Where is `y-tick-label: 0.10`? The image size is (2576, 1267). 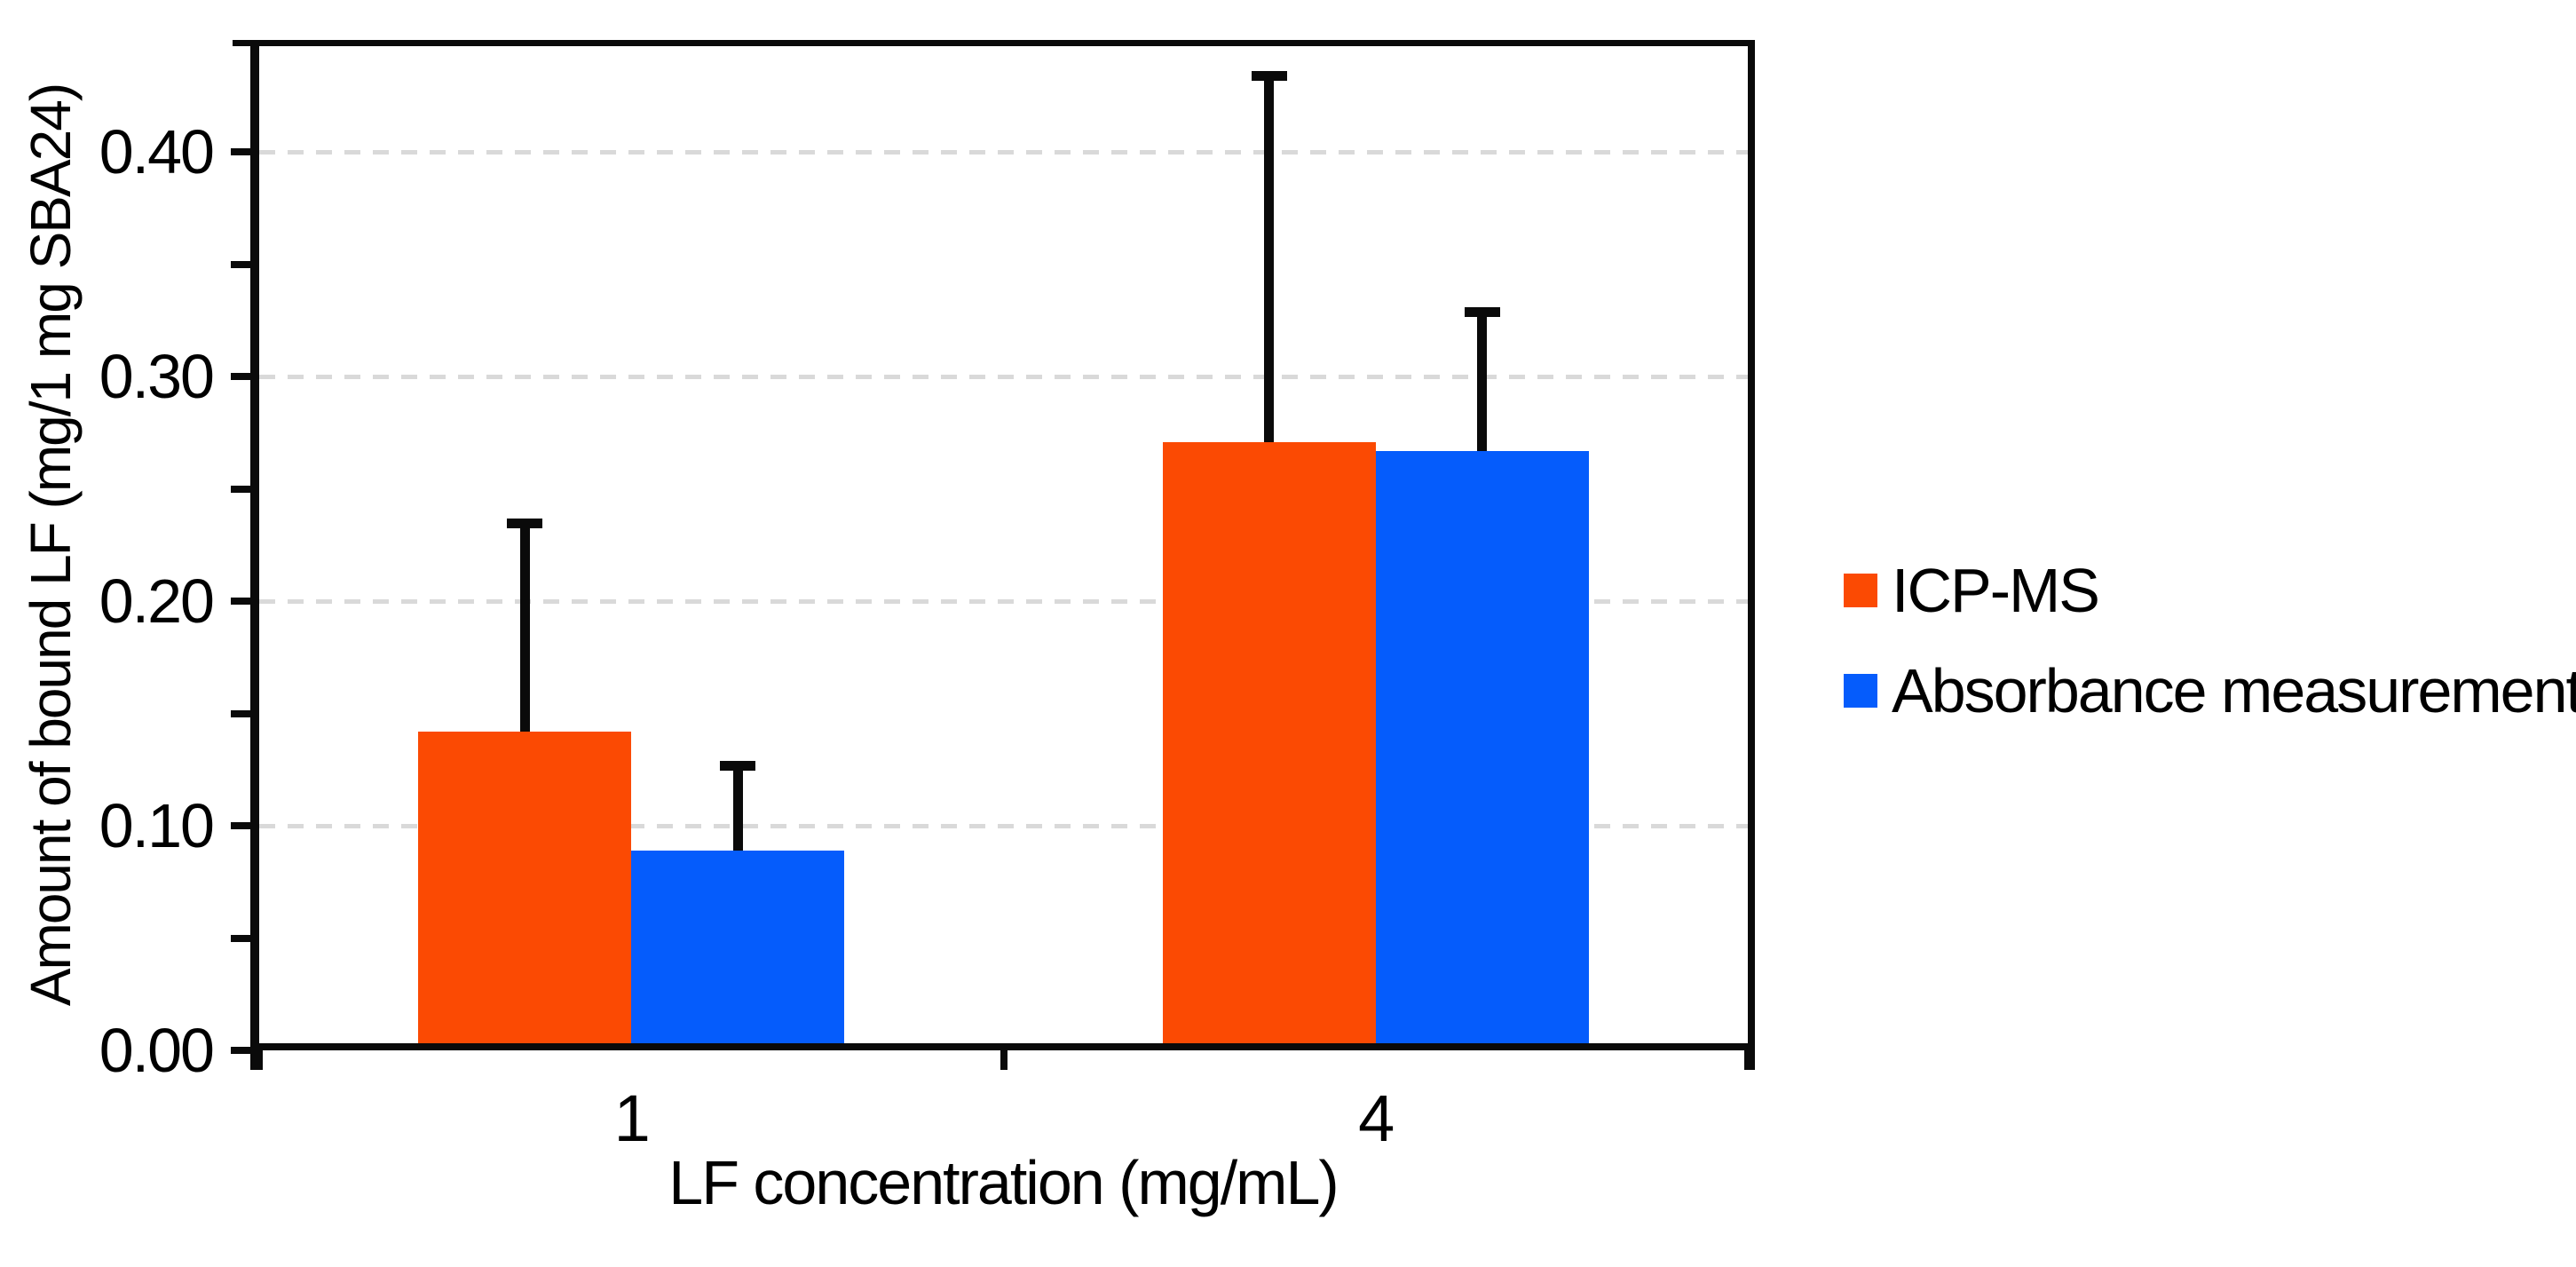 y-tick-label: 0.10 is located at coordinates (157, 826).